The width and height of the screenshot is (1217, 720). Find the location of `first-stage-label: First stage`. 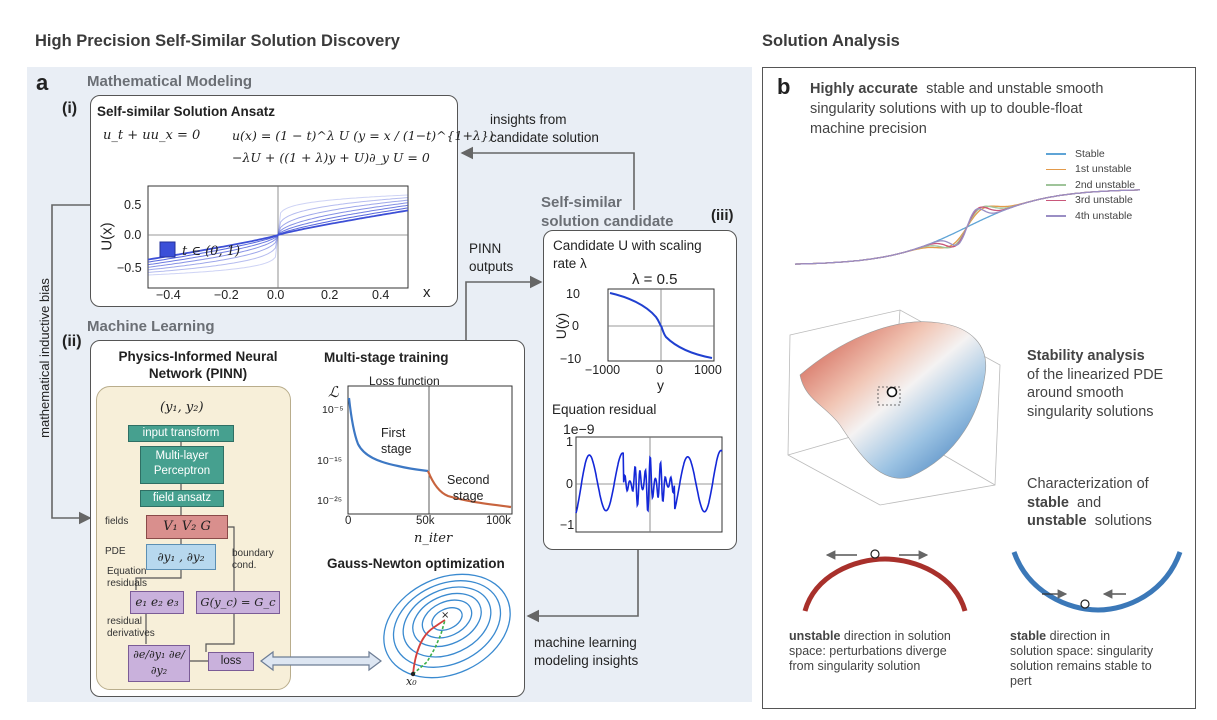

first-stage-label: First stage is located at coordinates (396, 441).